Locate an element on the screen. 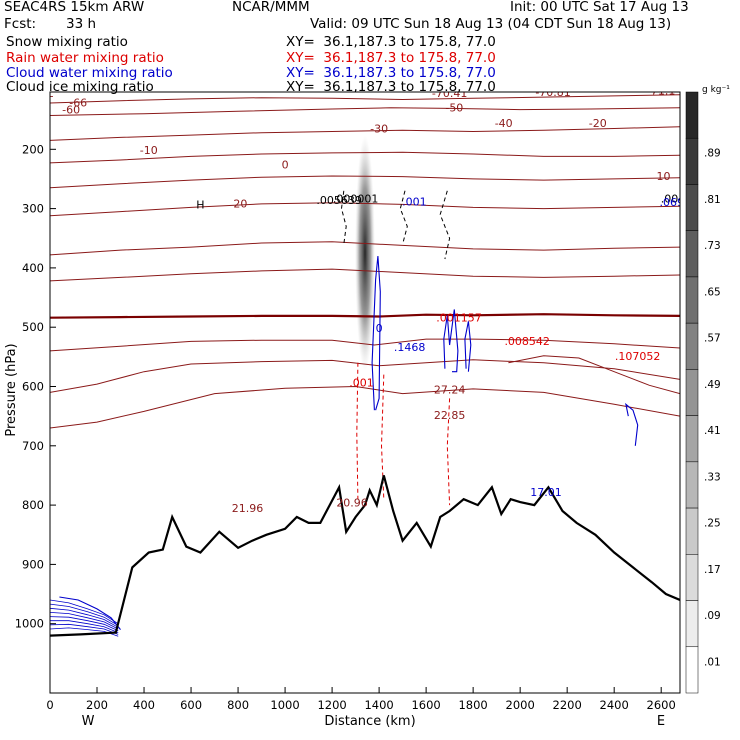  temperature-contour--60 is located at coordinates (365, 111).